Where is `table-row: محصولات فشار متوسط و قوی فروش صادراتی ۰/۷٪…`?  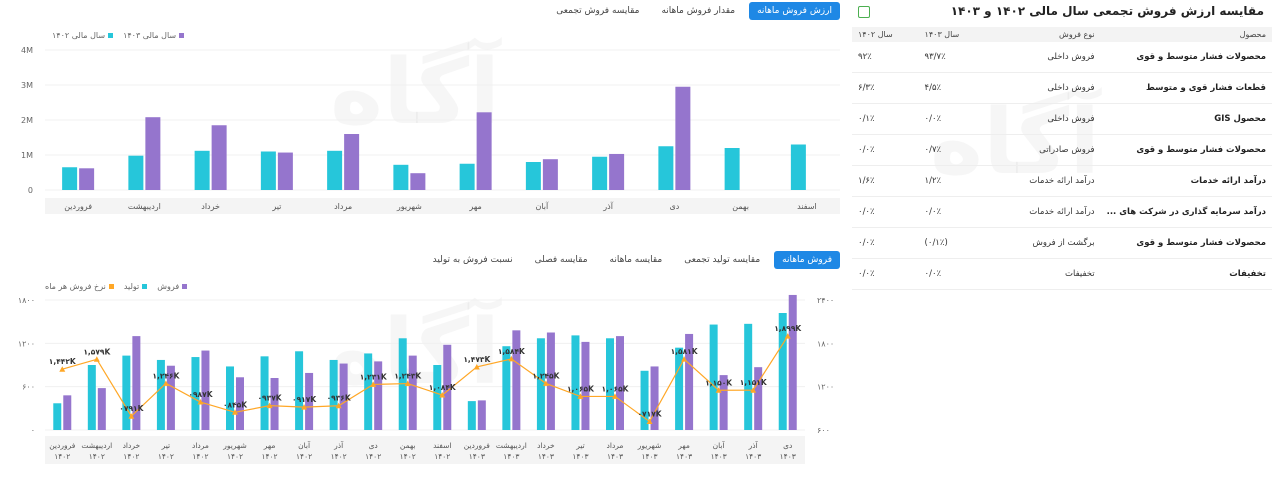 table-row: محصولات فشار متوسط و قوی فروش صادراتی ۰/۷٪… is located at coordinates (1062, 150).